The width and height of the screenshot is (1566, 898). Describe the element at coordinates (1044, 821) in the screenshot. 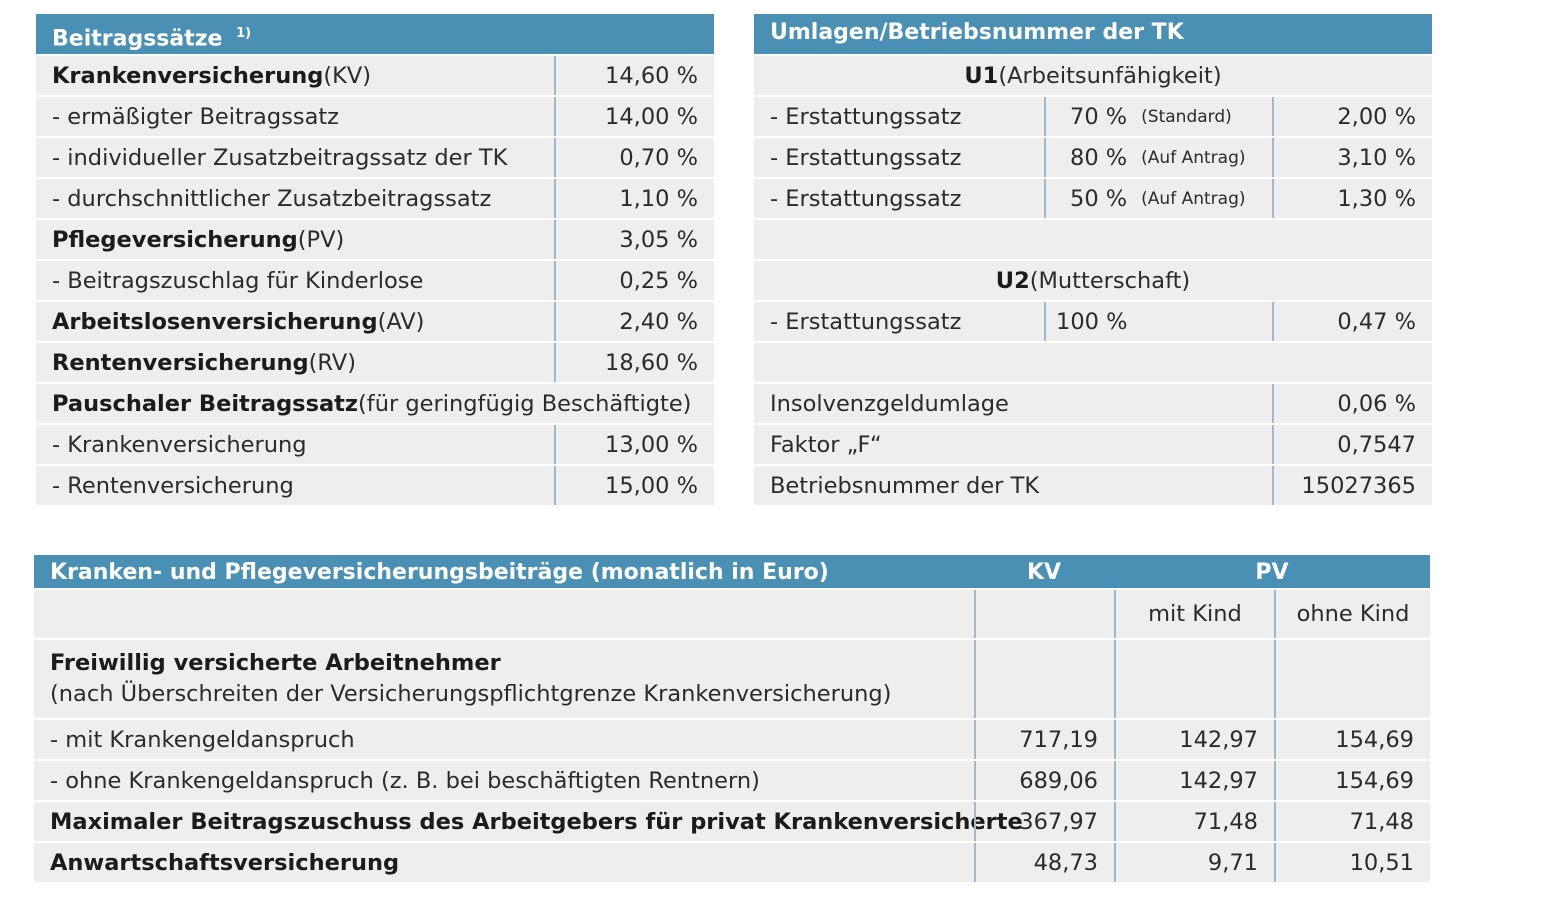

I see `kv-value: 367,97` at that location.